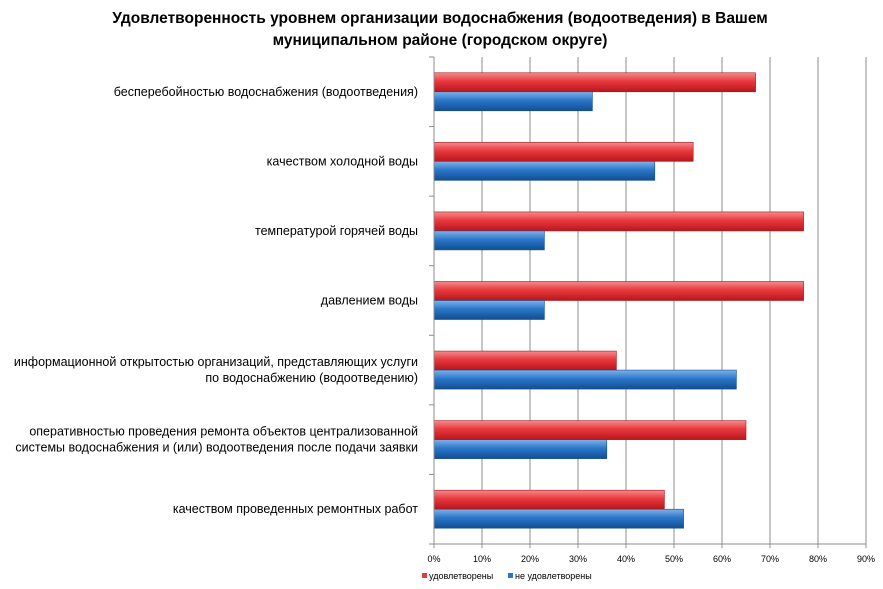  I want to click on legend: удовлетворены не удовлетворены, so click(507, 576).